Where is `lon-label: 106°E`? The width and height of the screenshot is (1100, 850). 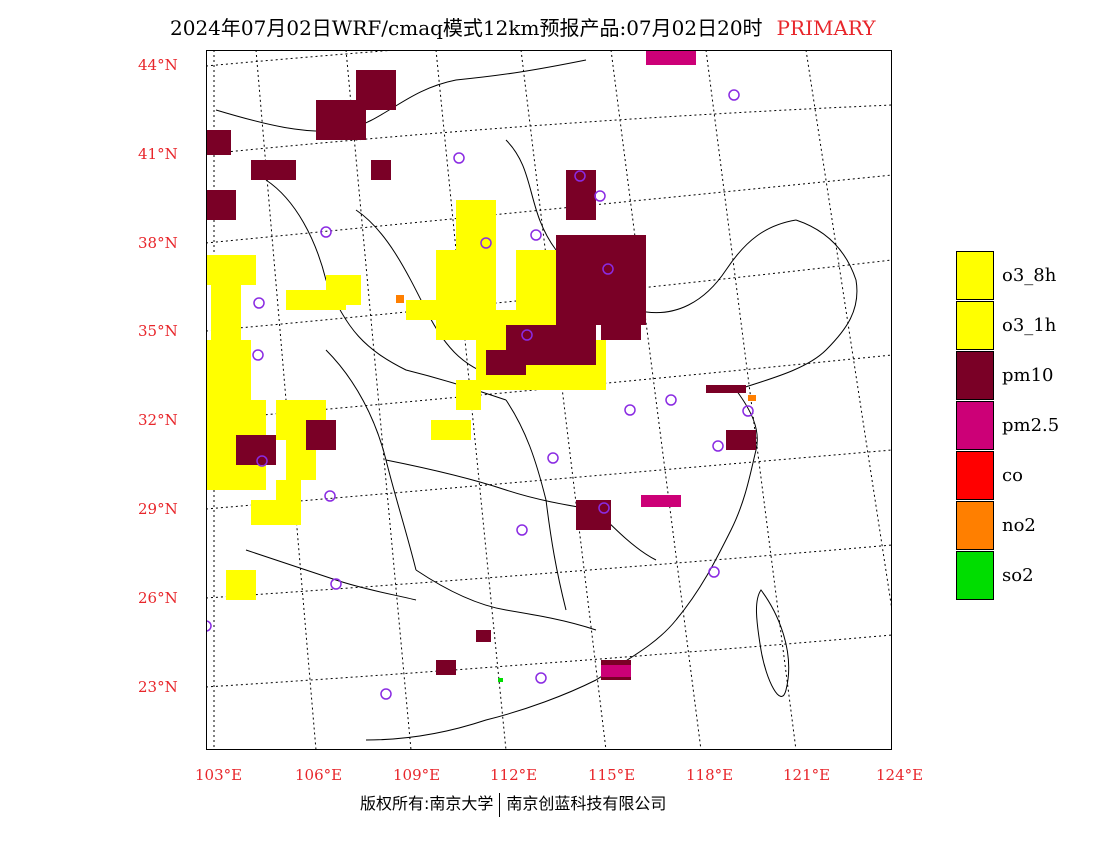 lon-label: 106°E is located at coordinates (319, 775).